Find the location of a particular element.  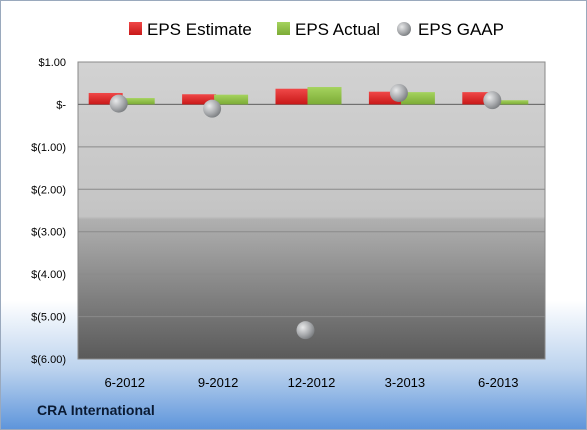

x-tick-label: 12-2012 is located at coordinates (312, 382).